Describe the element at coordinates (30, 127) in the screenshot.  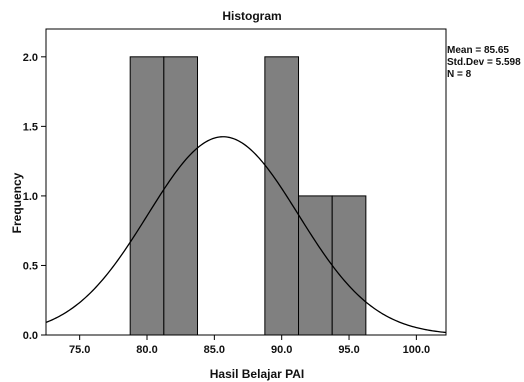
I see `y-tick-label: 1.5` at that location.